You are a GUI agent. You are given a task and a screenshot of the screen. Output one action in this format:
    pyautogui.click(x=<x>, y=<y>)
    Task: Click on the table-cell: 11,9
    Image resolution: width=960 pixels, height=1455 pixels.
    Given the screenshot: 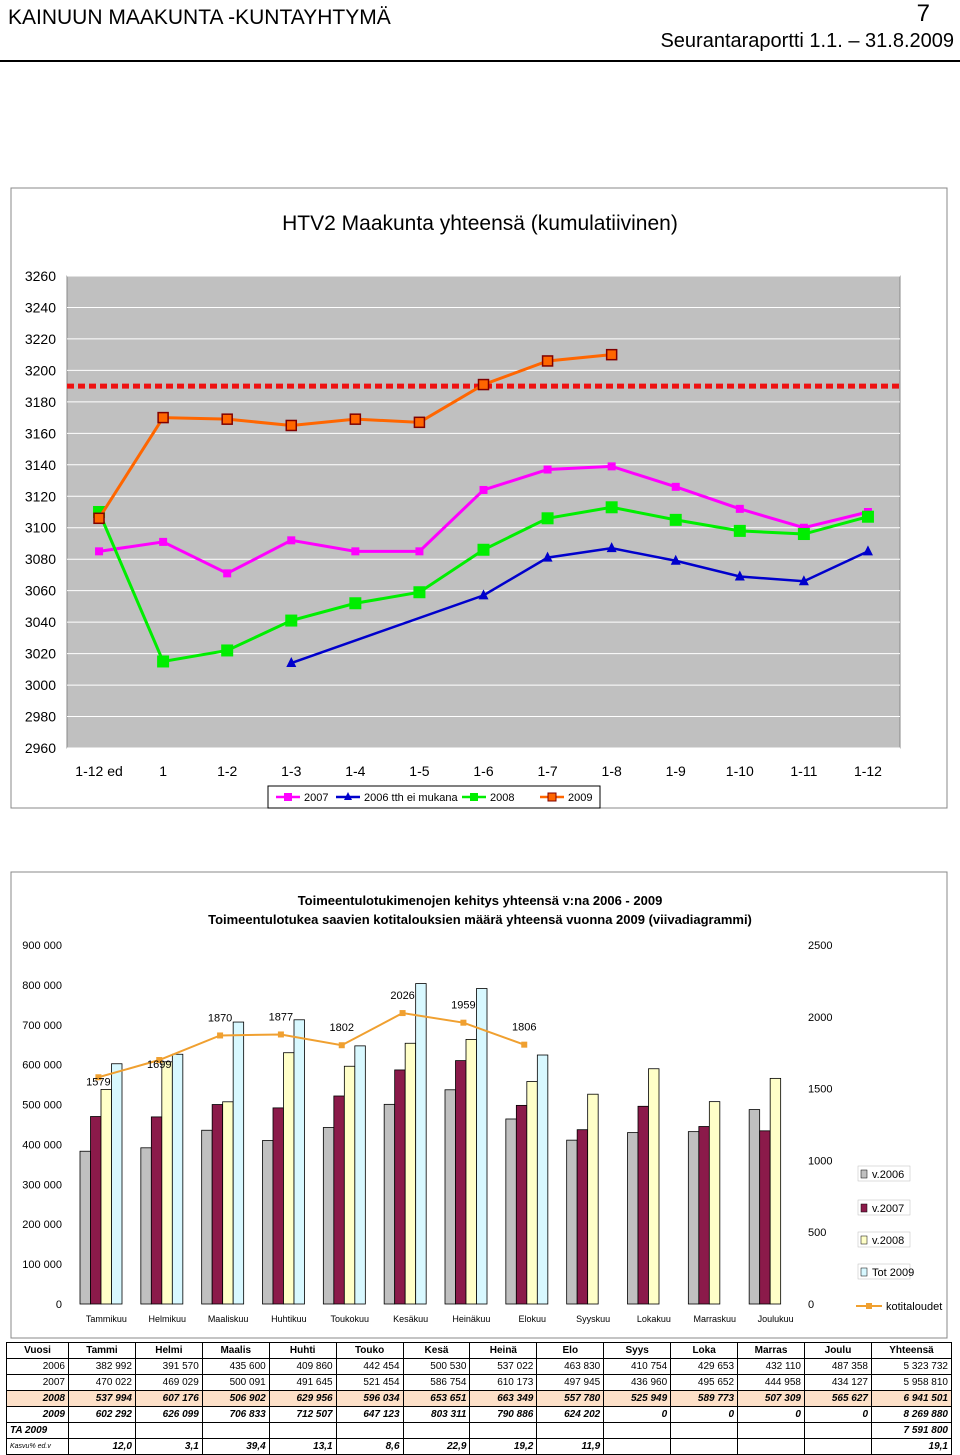 What is the action you would take?
    pyautogui.click(x=570, y=1446)
    